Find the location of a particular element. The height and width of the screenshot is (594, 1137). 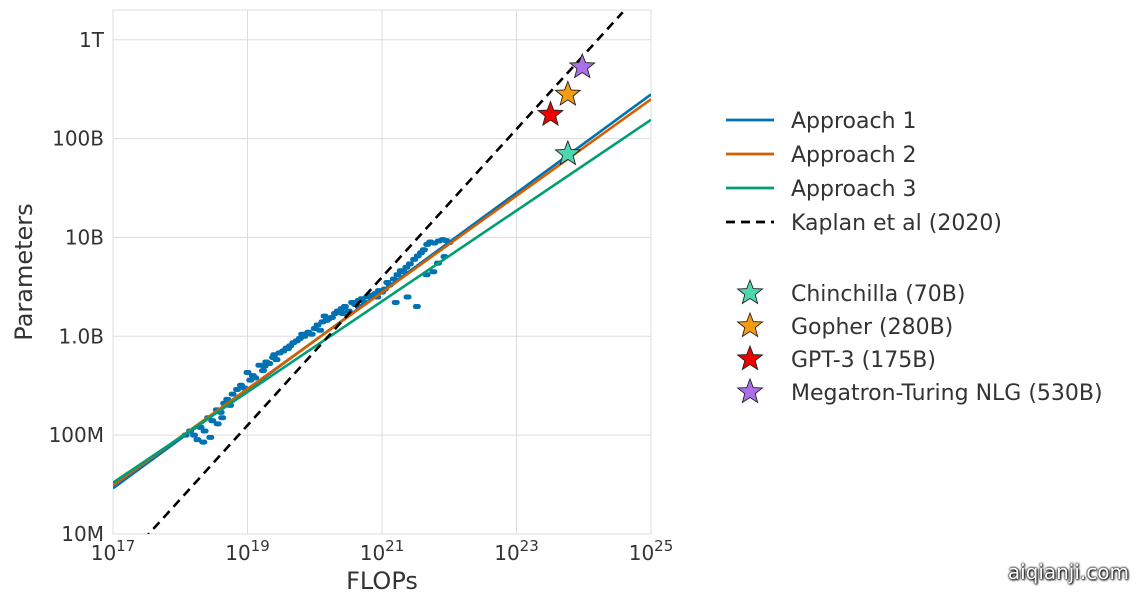

legend-label: Gopher (280B) is located at coordinates (872, 327).